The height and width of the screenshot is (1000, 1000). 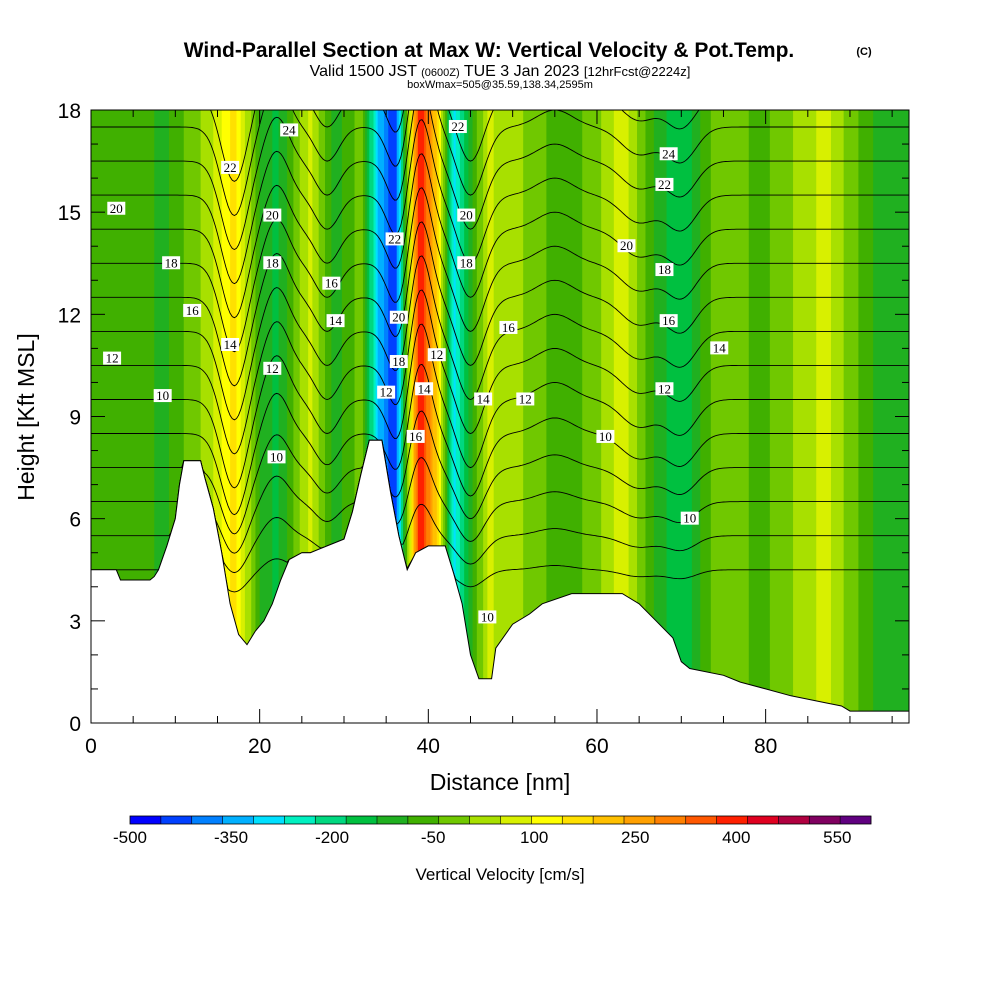 I want to click on x-tick-label: 80, so click(x=765, y=746).